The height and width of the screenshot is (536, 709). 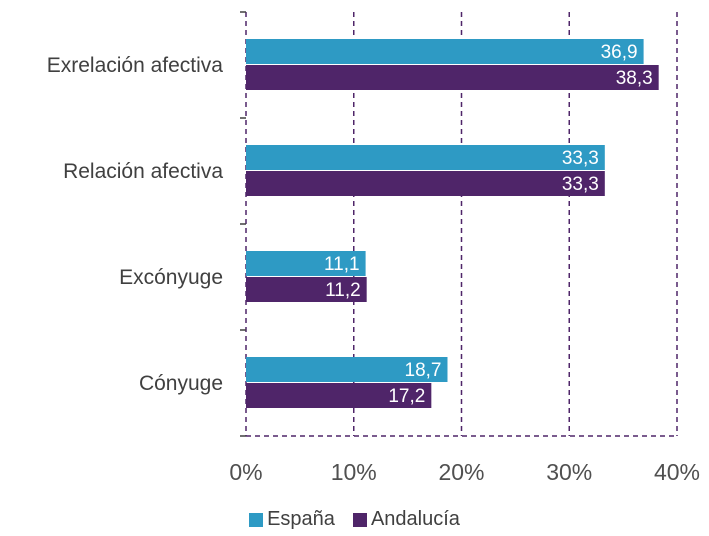 I want to click on category-label: Exrelación afectiva, so click(x=135, y=65).